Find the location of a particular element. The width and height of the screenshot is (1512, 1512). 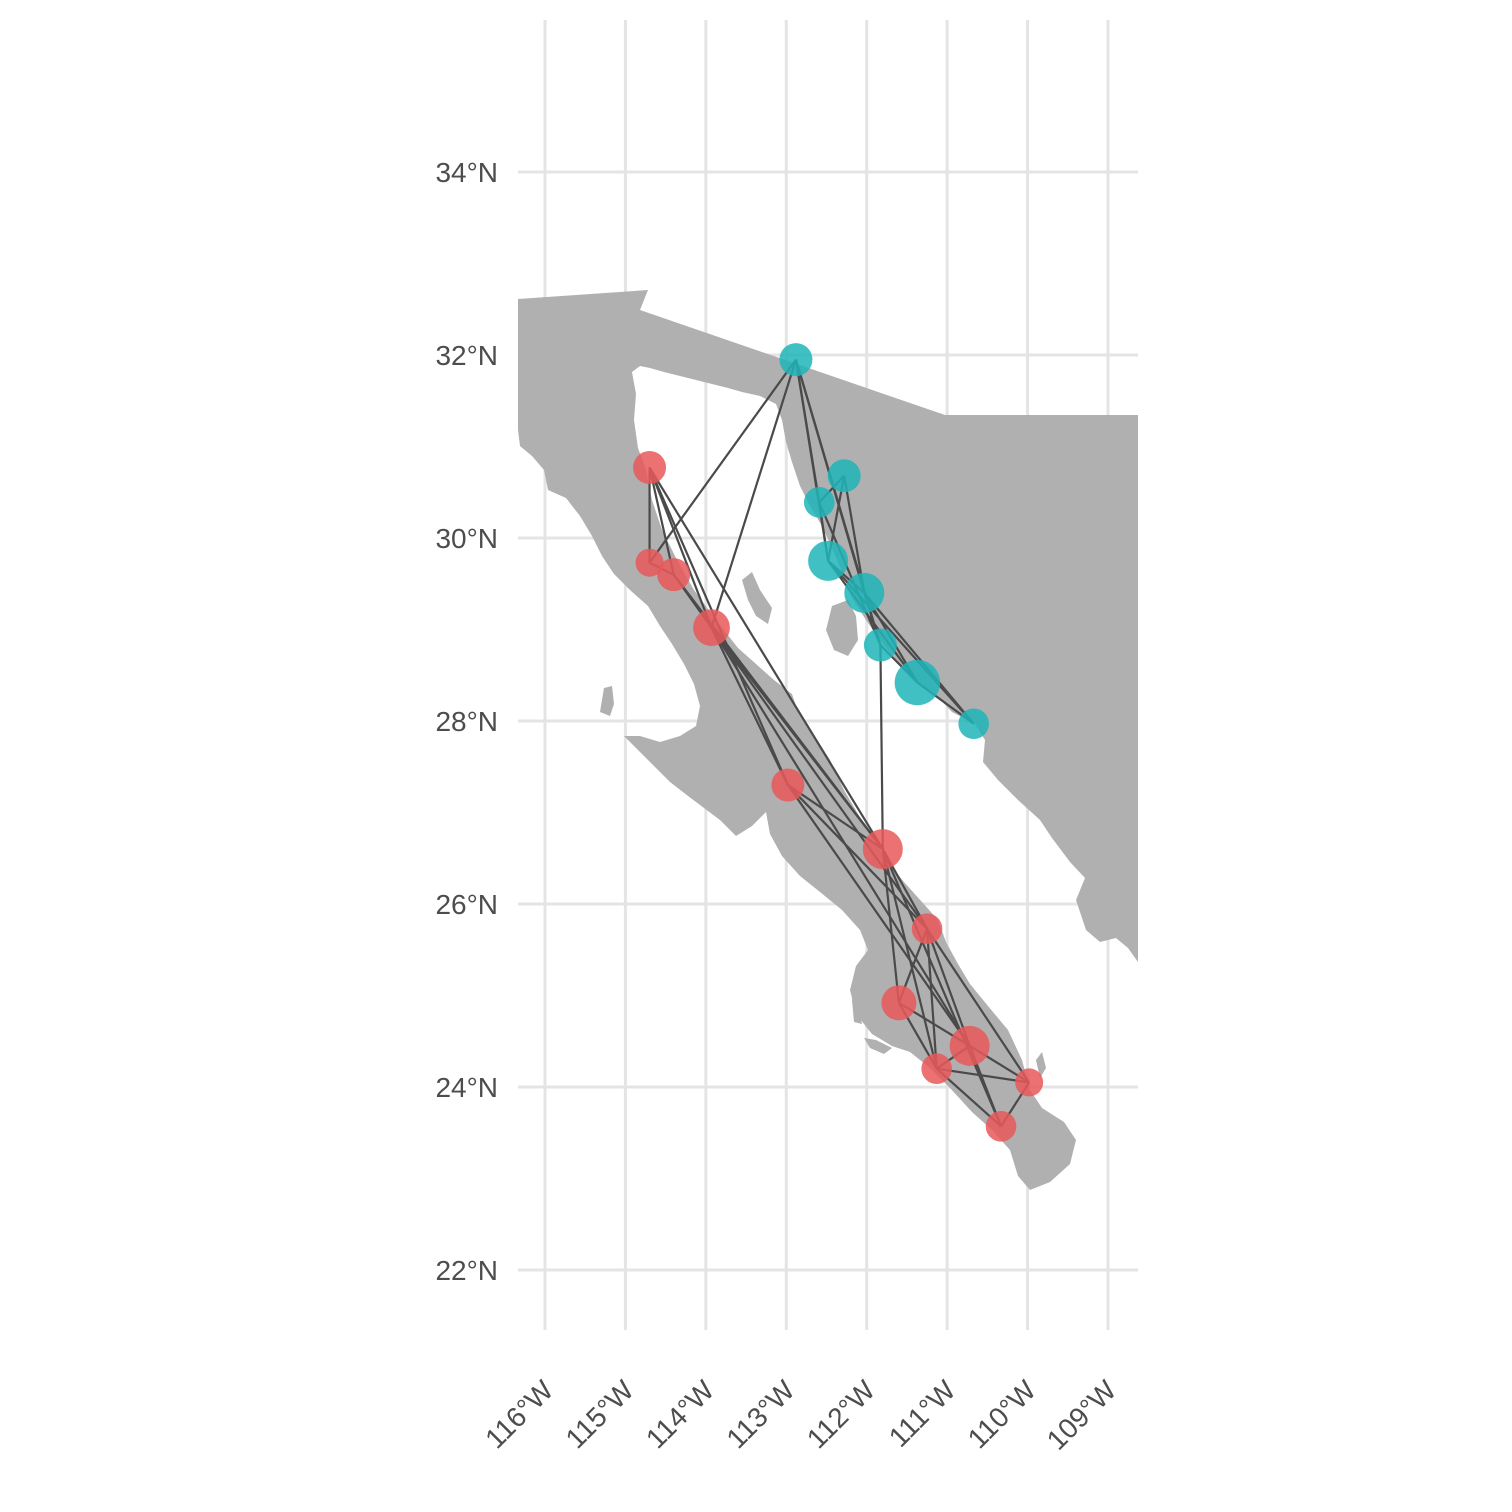

island-angel-de-la-guarda is located at coordinates (757, 598).